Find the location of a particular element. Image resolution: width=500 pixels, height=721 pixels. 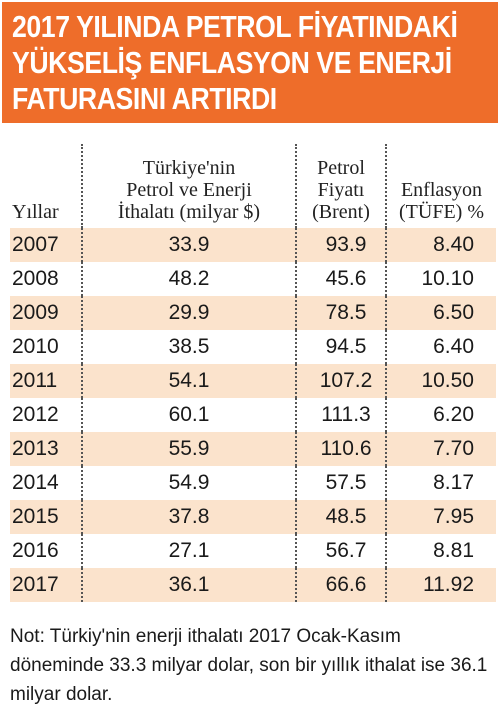

table-row: 2008 48.2 45.6 10.10 is located at coordinates (253, 279).